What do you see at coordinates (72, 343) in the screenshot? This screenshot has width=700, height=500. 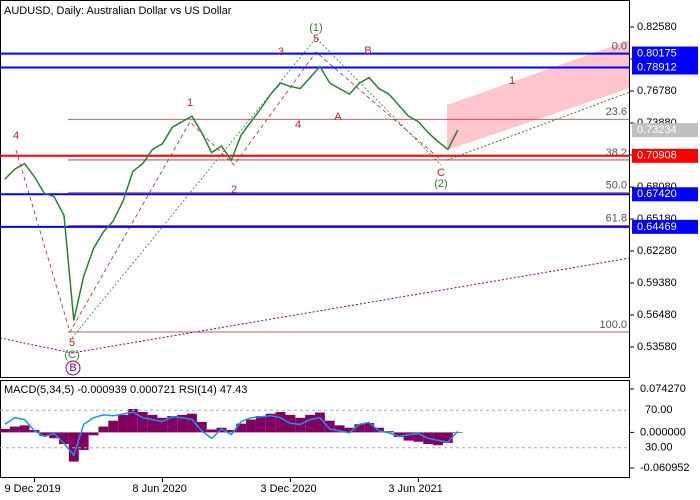 I see `wave-label: 5` at bounding box center [72, 343].